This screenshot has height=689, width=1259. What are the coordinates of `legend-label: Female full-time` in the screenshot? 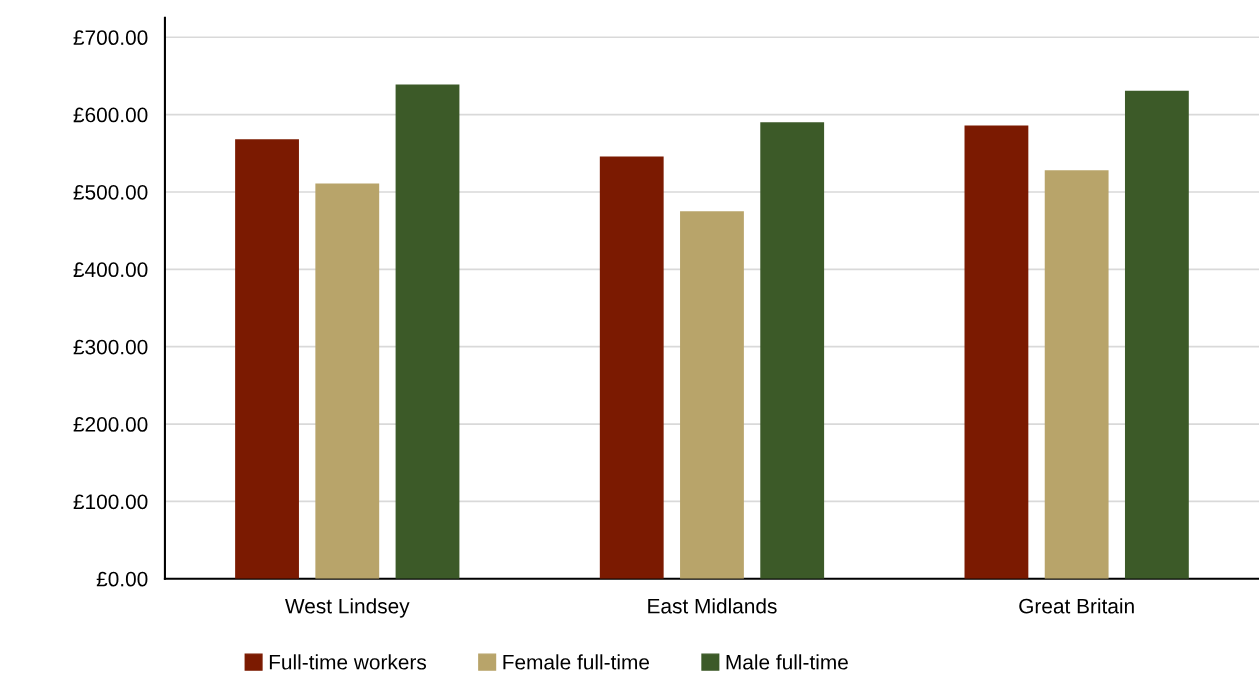 It's located at (576, 662).